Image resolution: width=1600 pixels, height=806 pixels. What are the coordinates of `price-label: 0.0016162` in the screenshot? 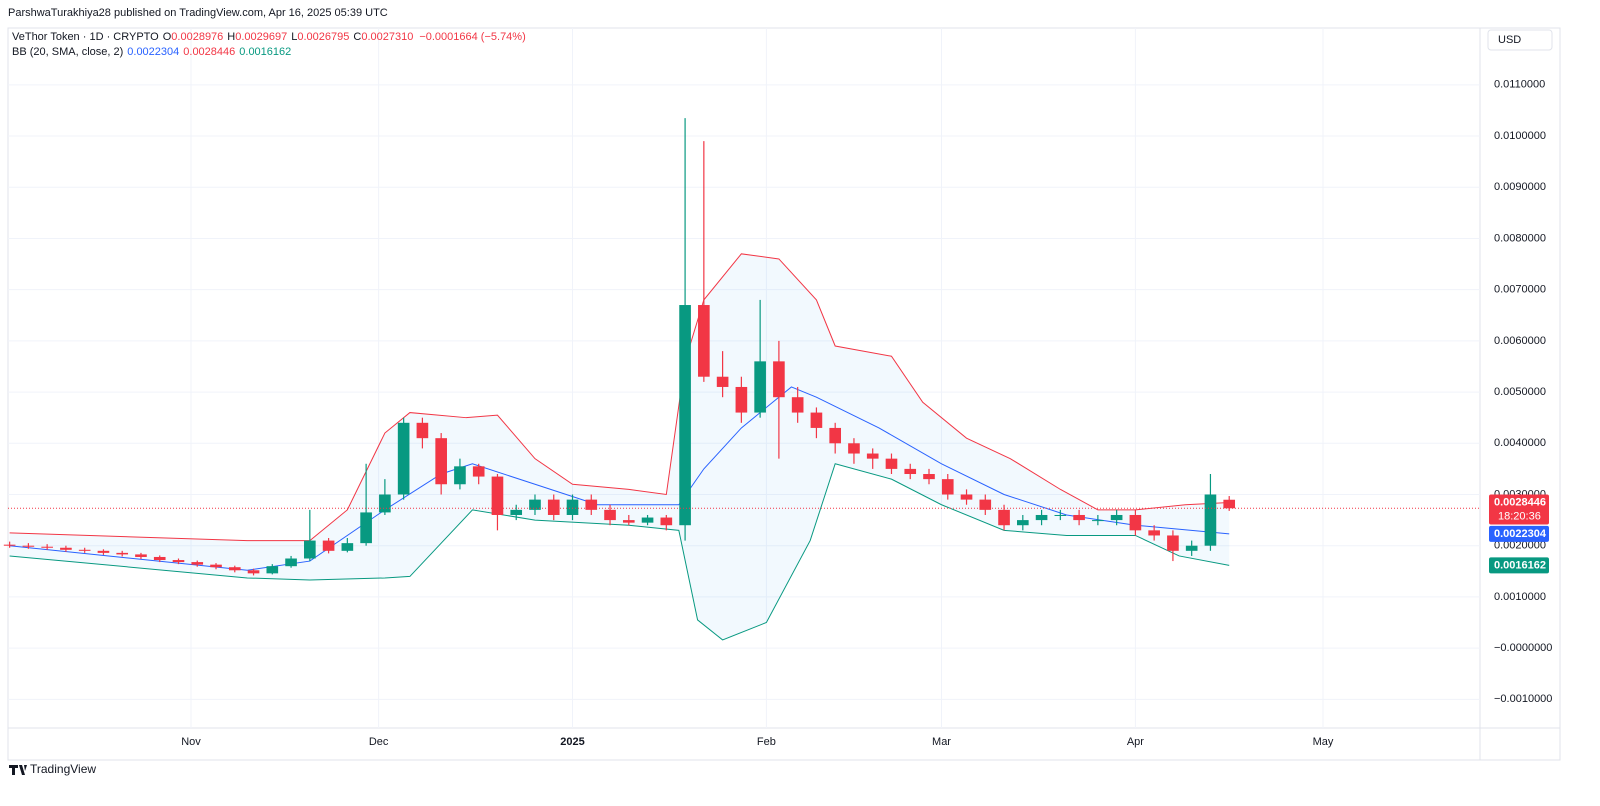 It's located at (1520, 565).